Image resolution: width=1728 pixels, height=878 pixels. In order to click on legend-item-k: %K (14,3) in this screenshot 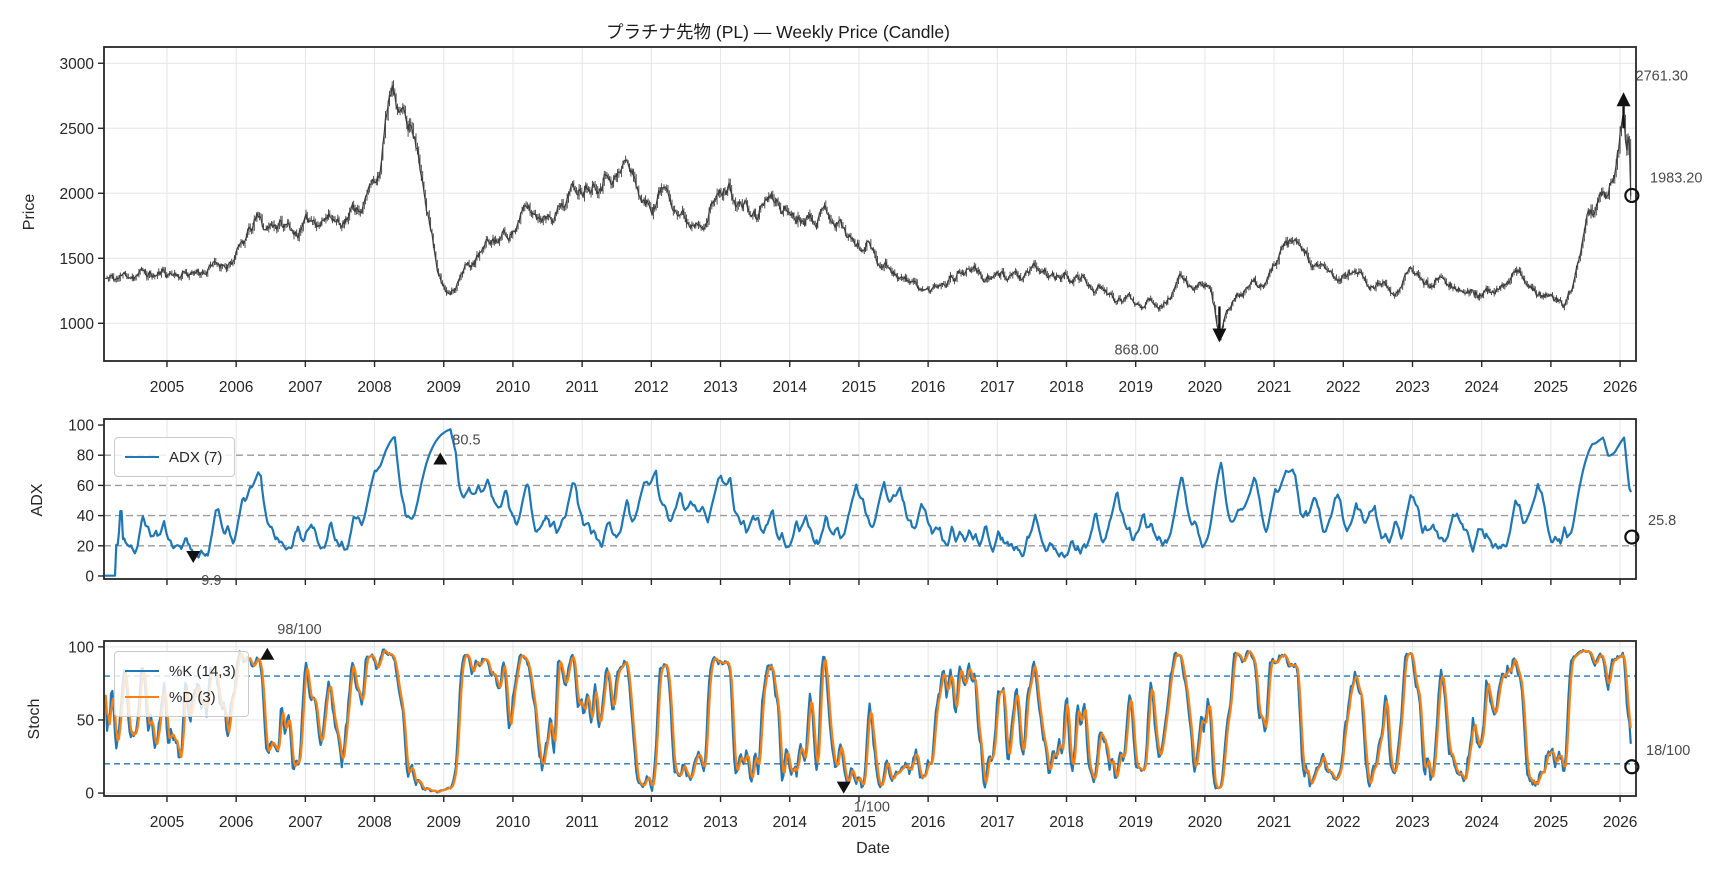, I will do `click(180, 671)`.